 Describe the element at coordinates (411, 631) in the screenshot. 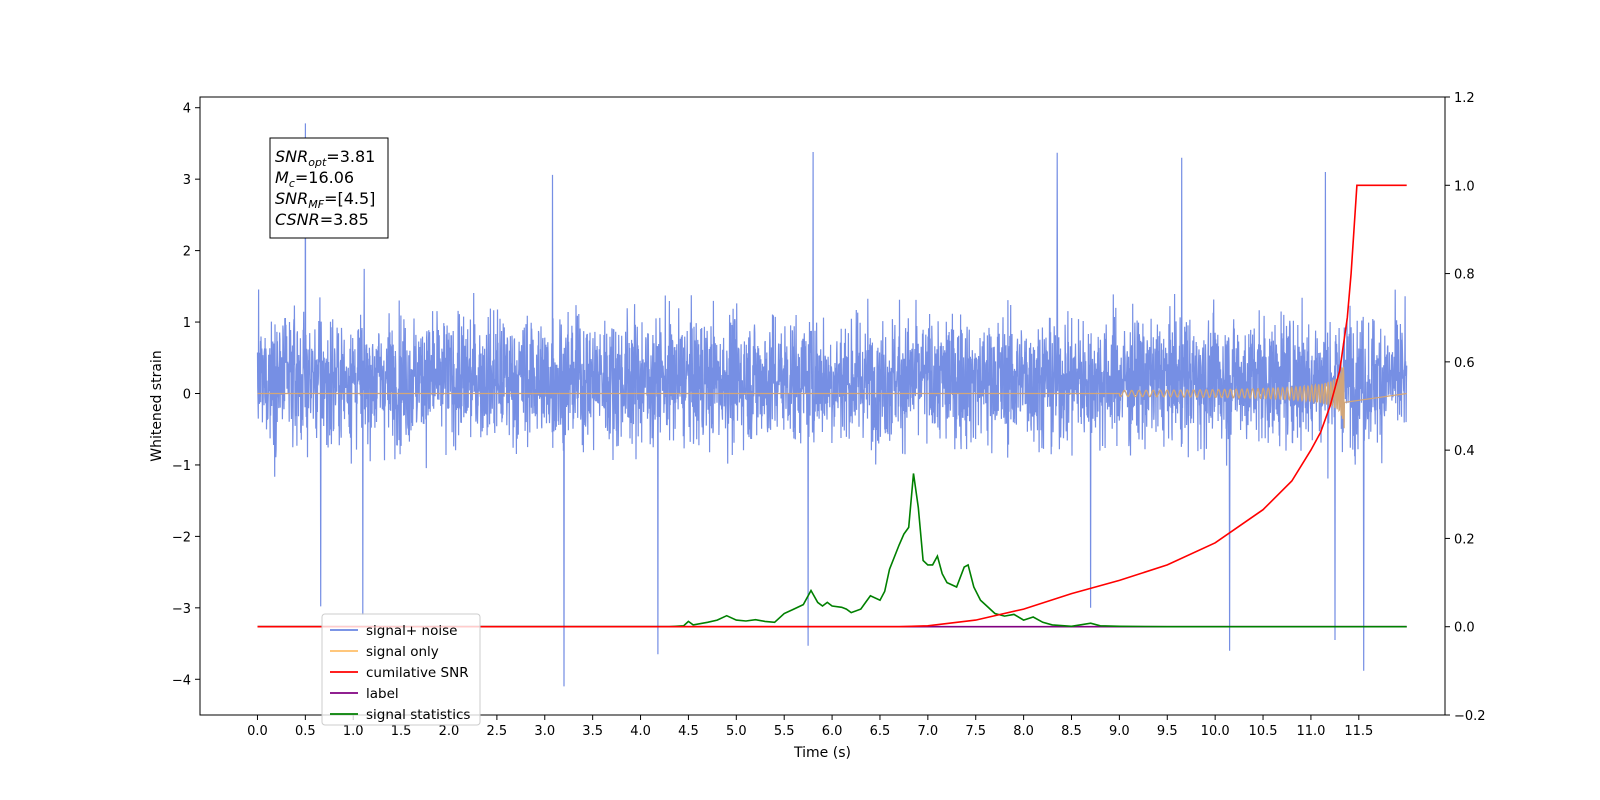

I see `legend-entry-label: signal+ noise` at that location.